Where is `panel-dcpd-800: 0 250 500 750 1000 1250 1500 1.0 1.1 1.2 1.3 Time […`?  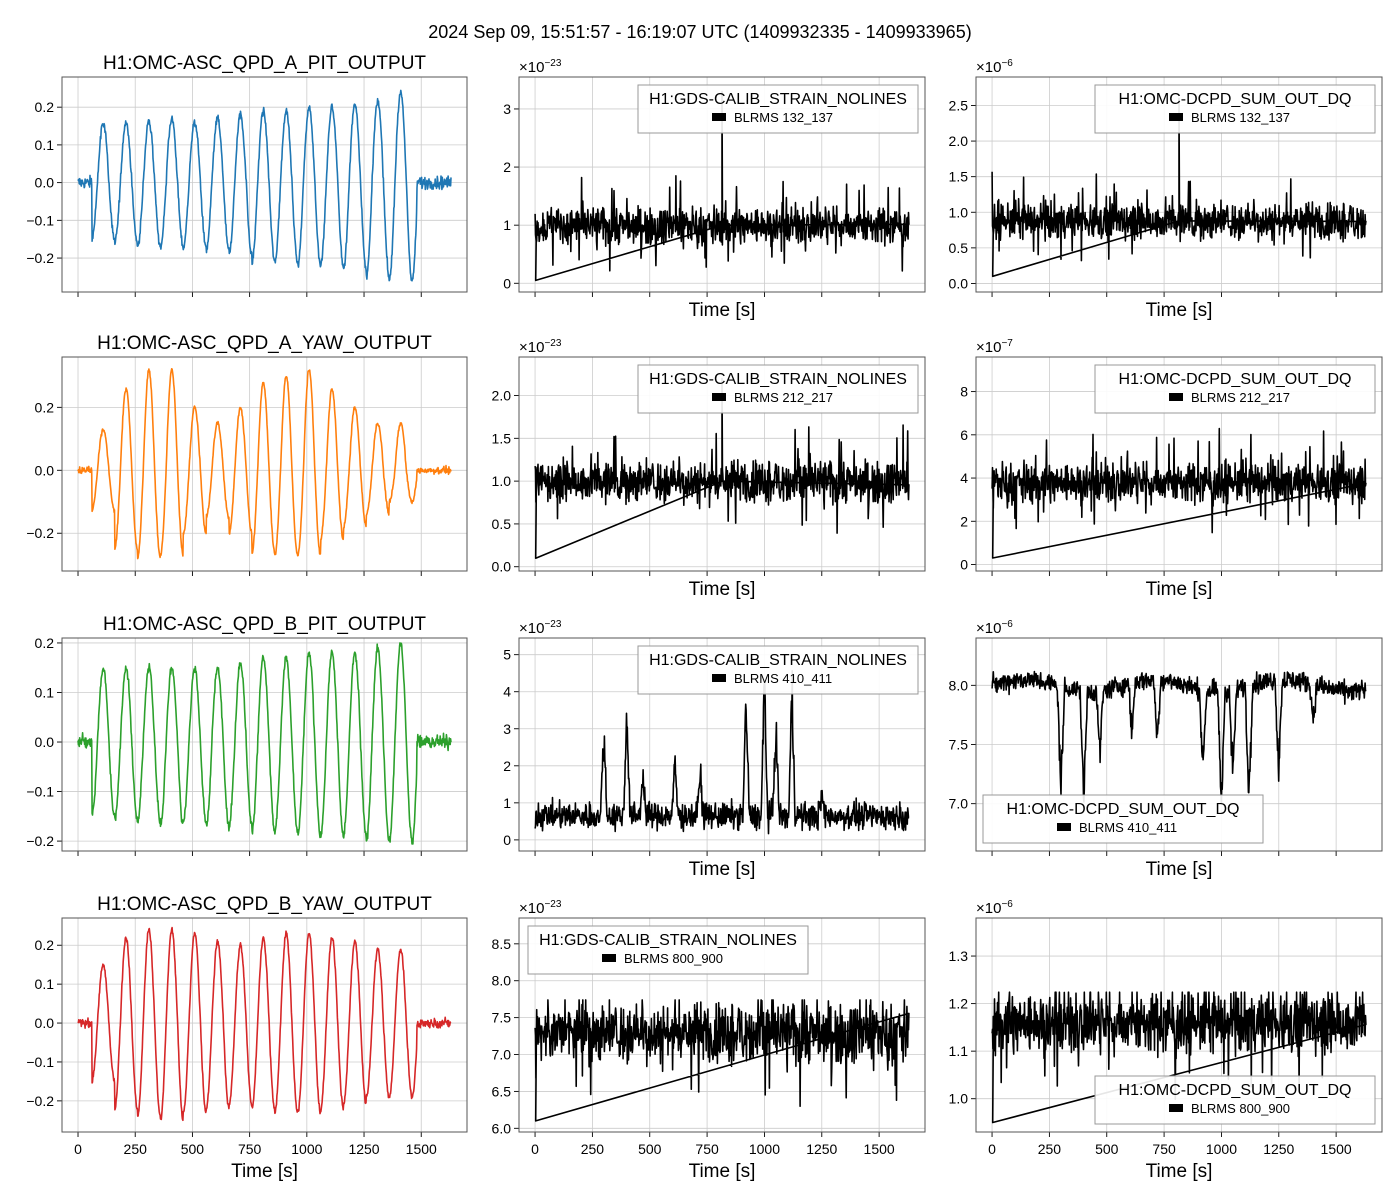 panel-dcpd-800: 0 250 500 750 1000 1250 1500 1.0 1.1 1.2 1.3 Time [… is located at coordinates (1166, 1040).